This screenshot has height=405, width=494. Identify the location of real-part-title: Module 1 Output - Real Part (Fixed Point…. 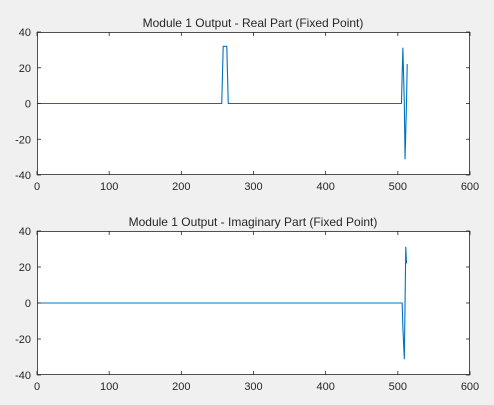
(253, 23).